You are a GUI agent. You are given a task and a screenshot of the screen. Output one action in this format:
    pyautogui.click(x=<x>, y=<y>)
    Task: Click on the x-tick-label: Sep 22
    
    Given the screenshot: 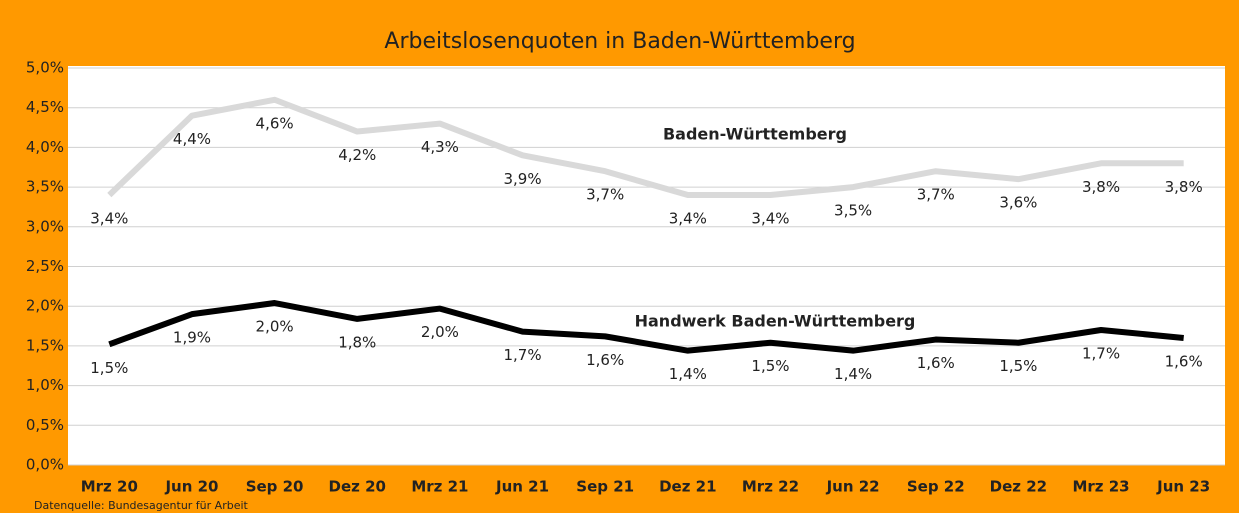 What is the action you would take?
    pyautogui.click(x=936, y=487)
    